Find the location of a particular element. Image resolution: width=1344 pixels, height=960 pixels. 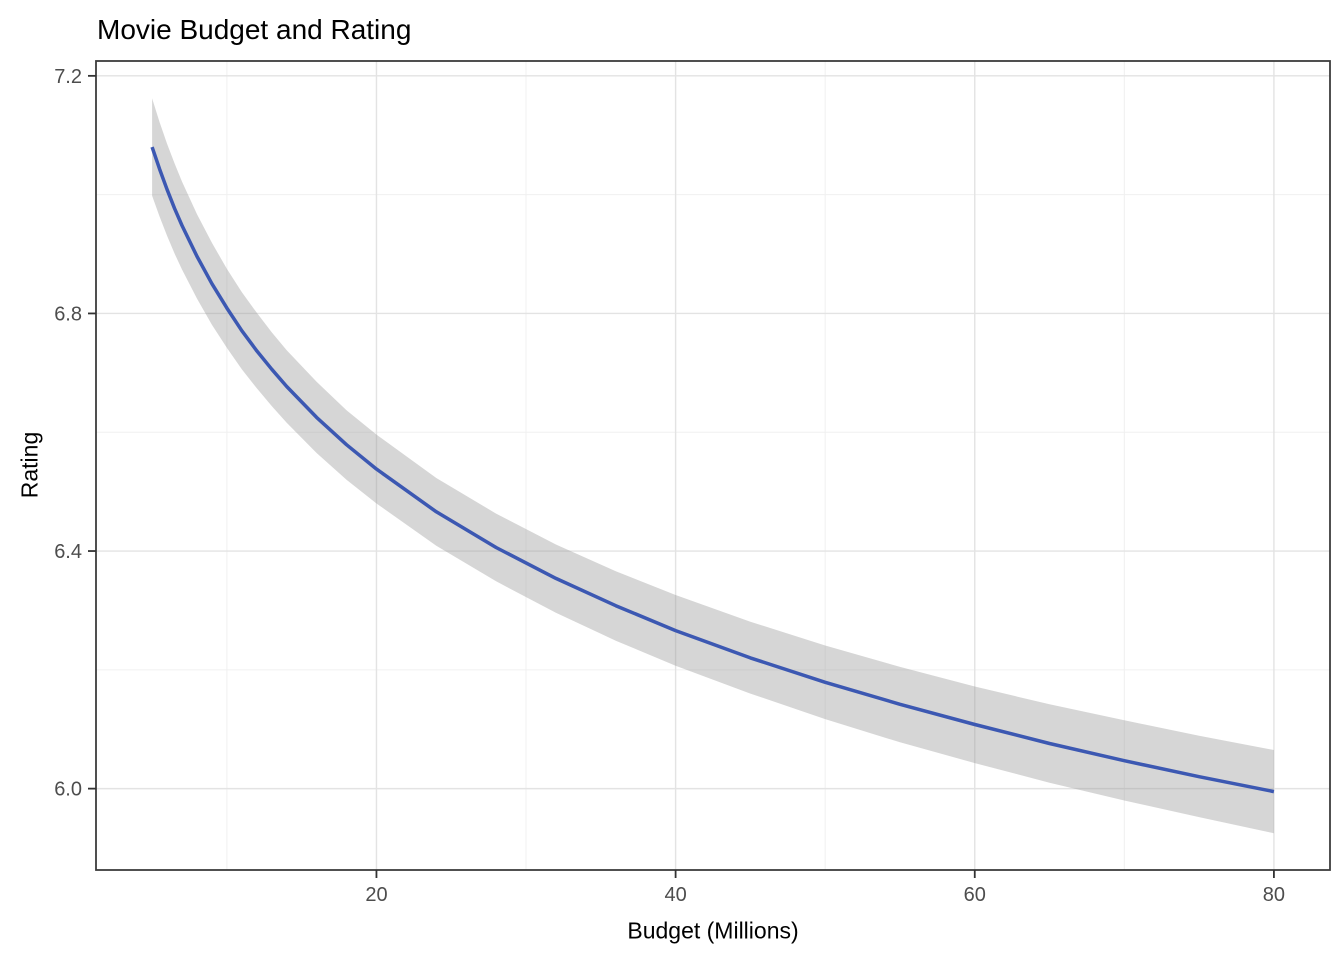

y-axis-label: Rating is located at coordinates (29, 465).